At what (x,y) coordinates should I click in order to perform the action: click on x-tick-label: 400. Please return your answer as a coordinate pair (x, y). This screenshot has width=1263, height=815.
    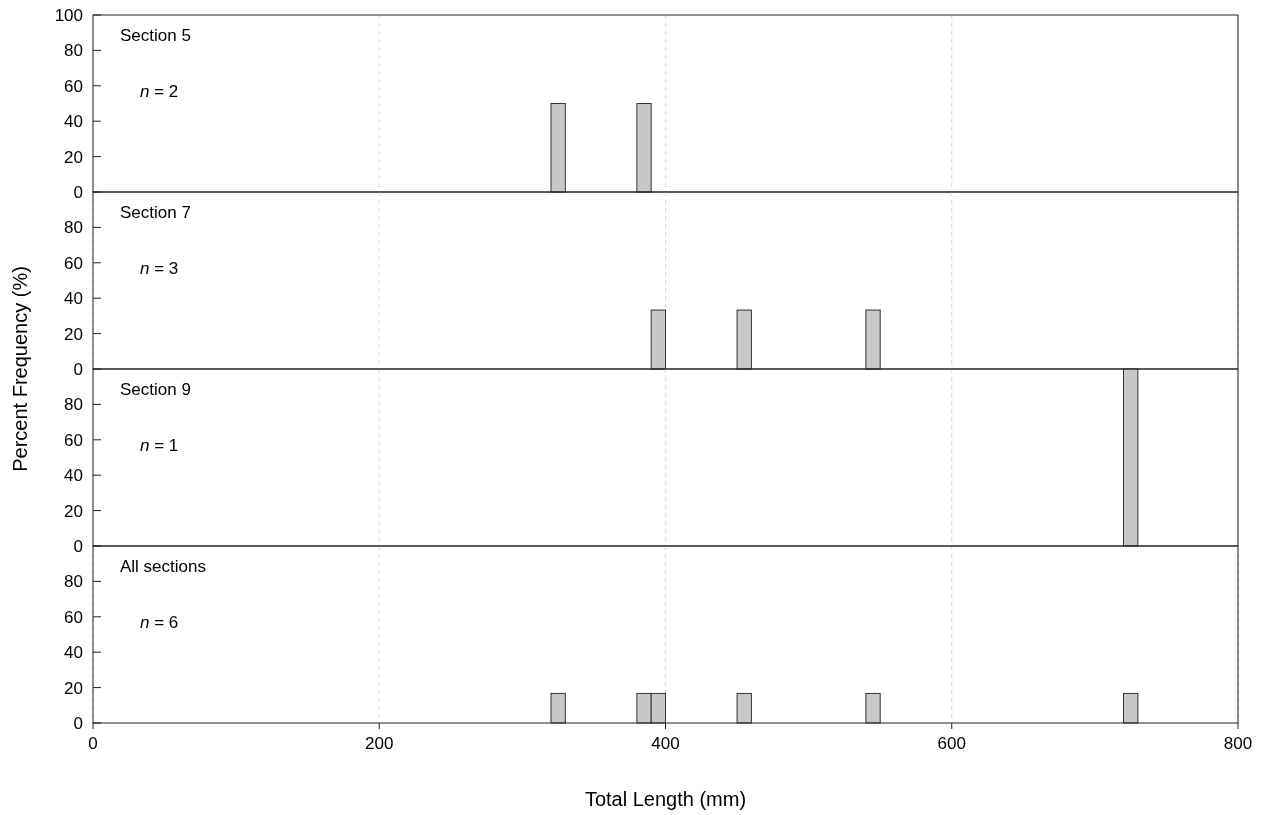
    Looking at the image, I should click on (665, 743).